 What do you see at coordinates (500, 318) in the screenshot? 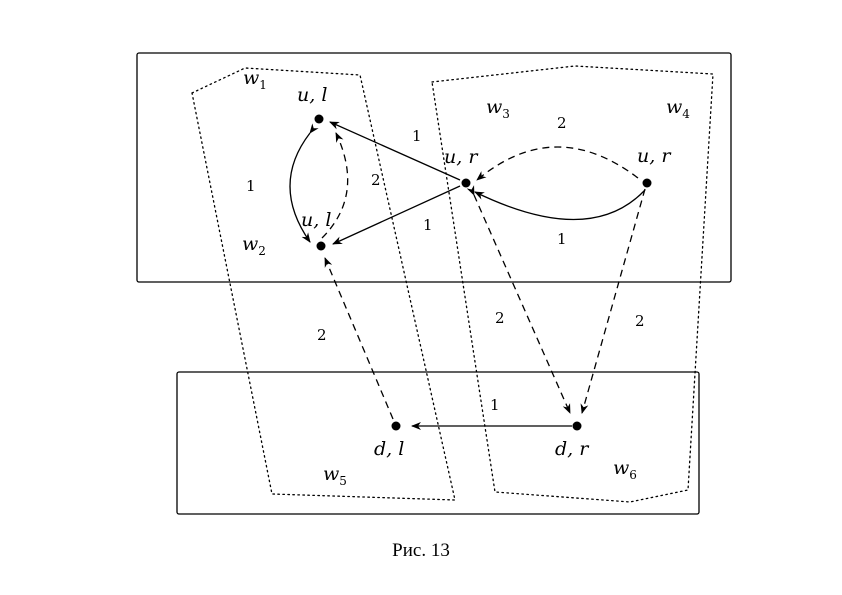
I see `edge-label-ur-to-dr: 2` at bounding box center [500, 318].